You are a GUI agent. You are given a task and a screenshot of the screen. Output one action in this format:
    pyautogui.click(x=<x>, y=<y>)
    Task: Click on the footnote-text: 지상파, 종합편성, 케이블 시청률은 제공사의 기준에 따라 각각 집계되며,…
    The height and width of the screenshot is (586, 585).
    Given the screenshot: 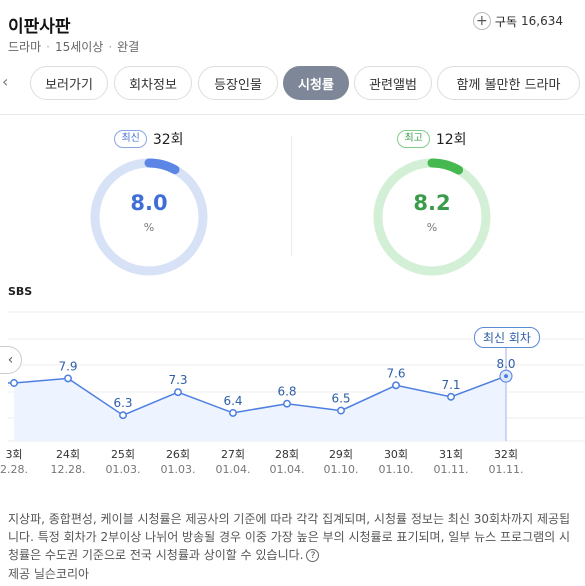 What is the action you would take?
    pyautogui.click(x=289, y=537)
    